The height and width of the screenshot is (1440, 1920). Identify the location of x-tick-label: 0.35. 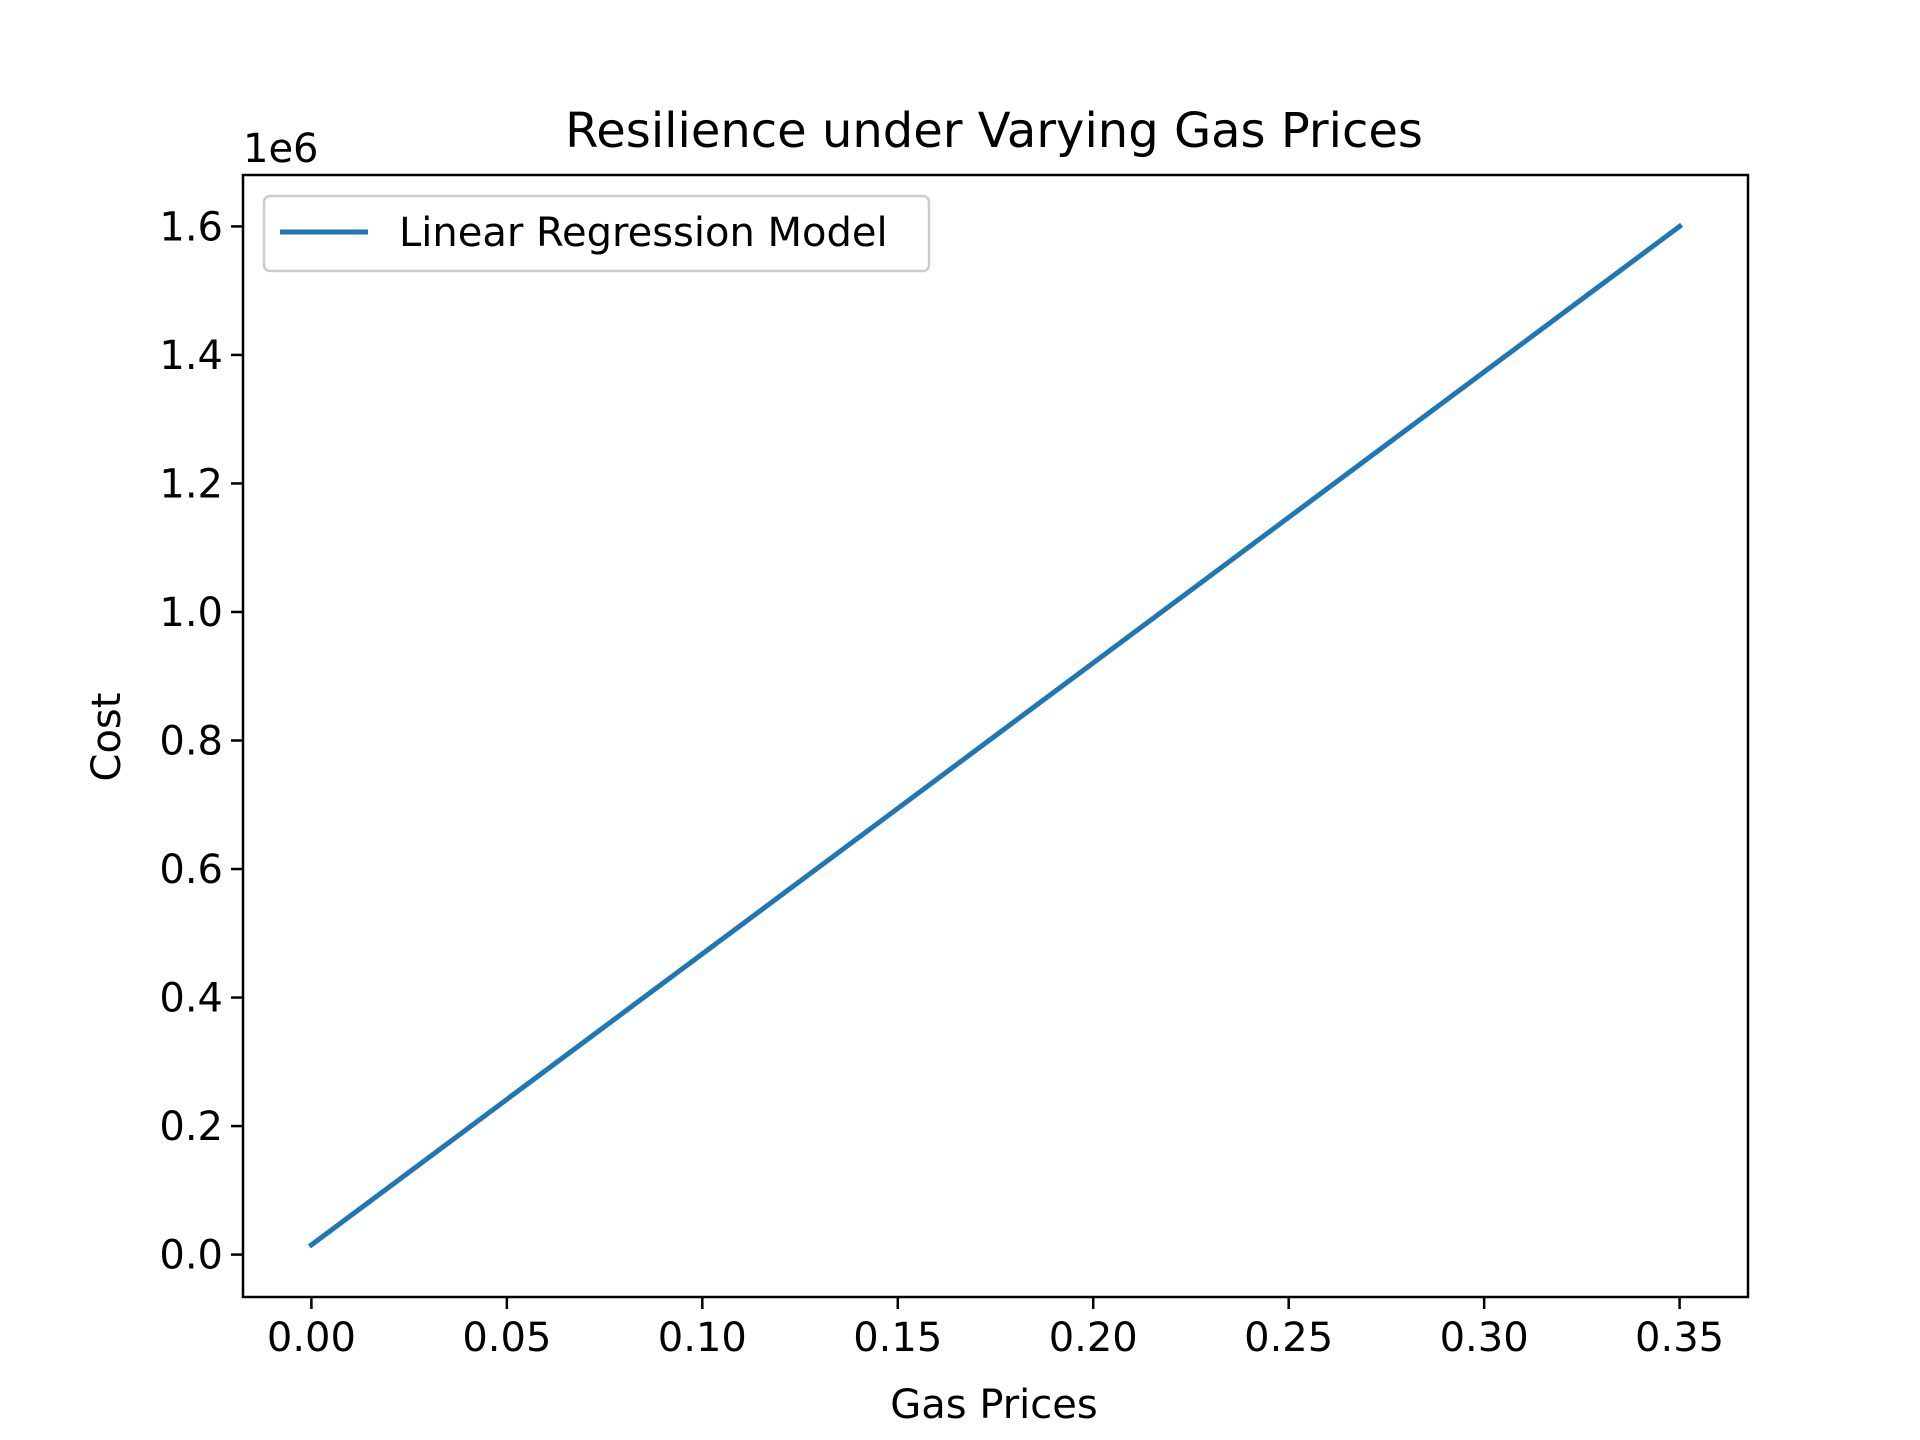
(1679, 1338).